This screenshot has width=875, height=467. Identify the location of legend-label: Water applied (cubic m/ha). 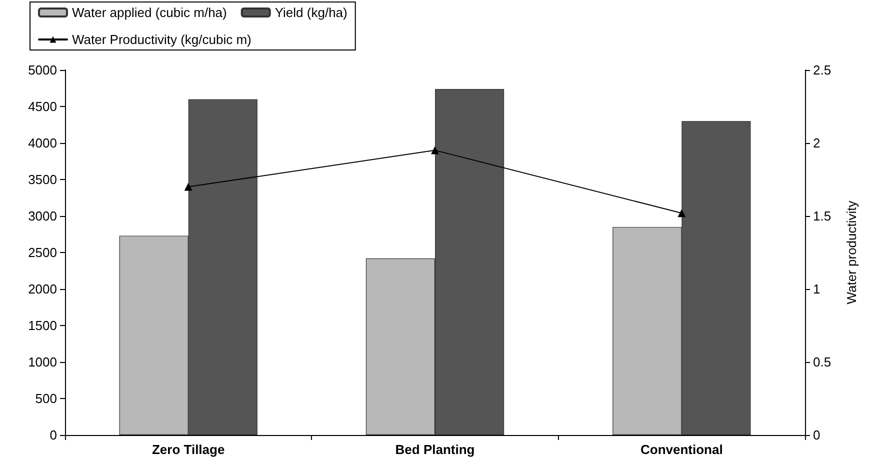
(149, 12).